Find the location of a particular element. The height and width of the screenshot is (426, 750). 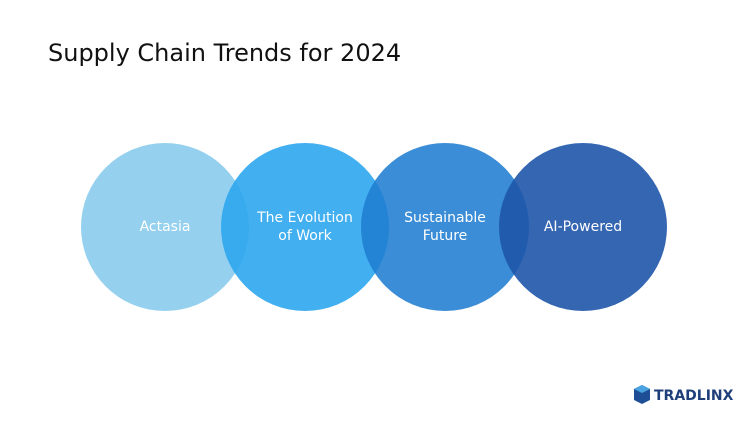

node-label: Actasia is located at coordinates (165, 227).